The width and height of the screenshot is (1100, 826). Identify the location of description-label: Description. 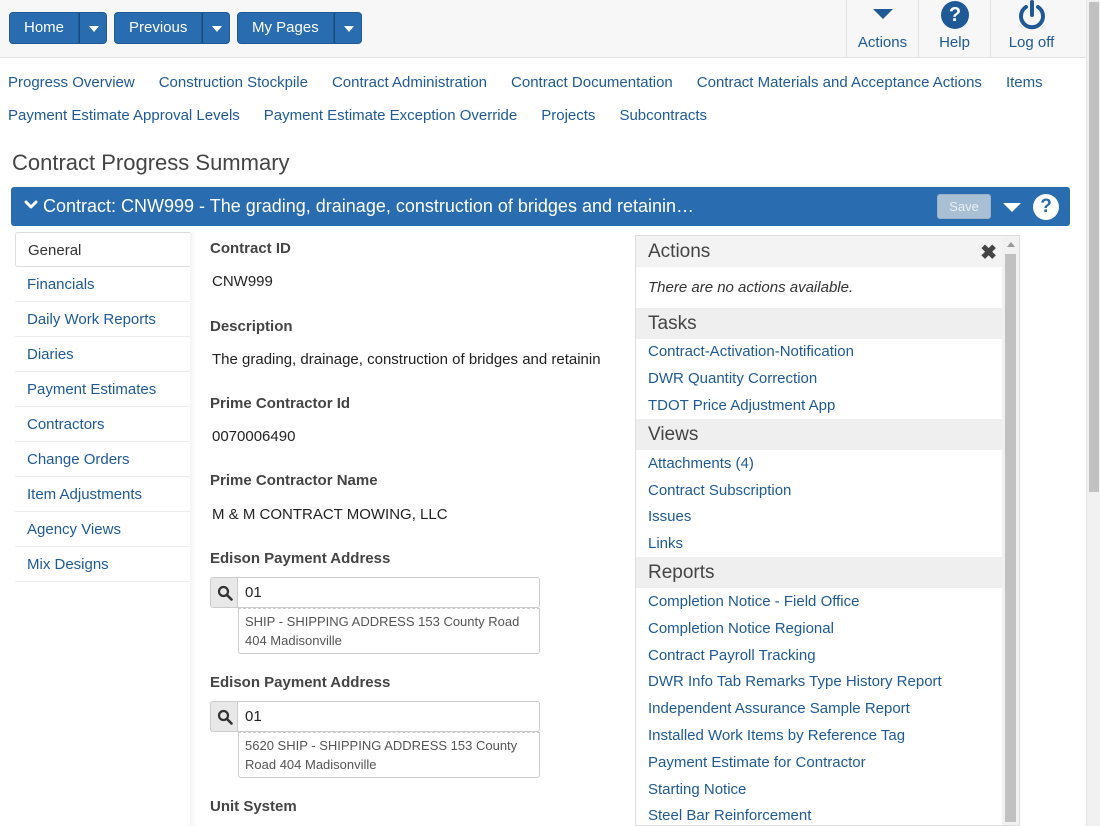
(251, 326).